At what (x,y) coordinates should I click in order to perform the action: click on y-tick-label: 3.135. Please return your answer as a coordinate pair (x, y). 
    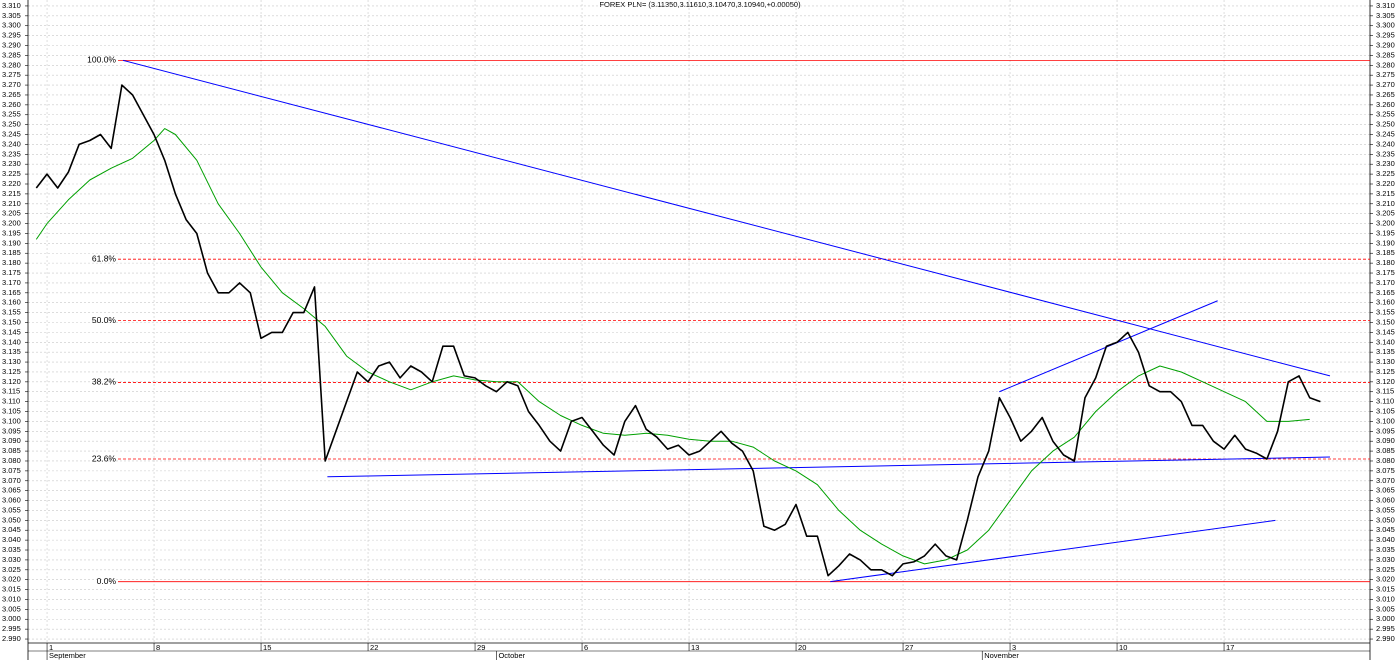
    Looking at the image, I should click on (11, 351).